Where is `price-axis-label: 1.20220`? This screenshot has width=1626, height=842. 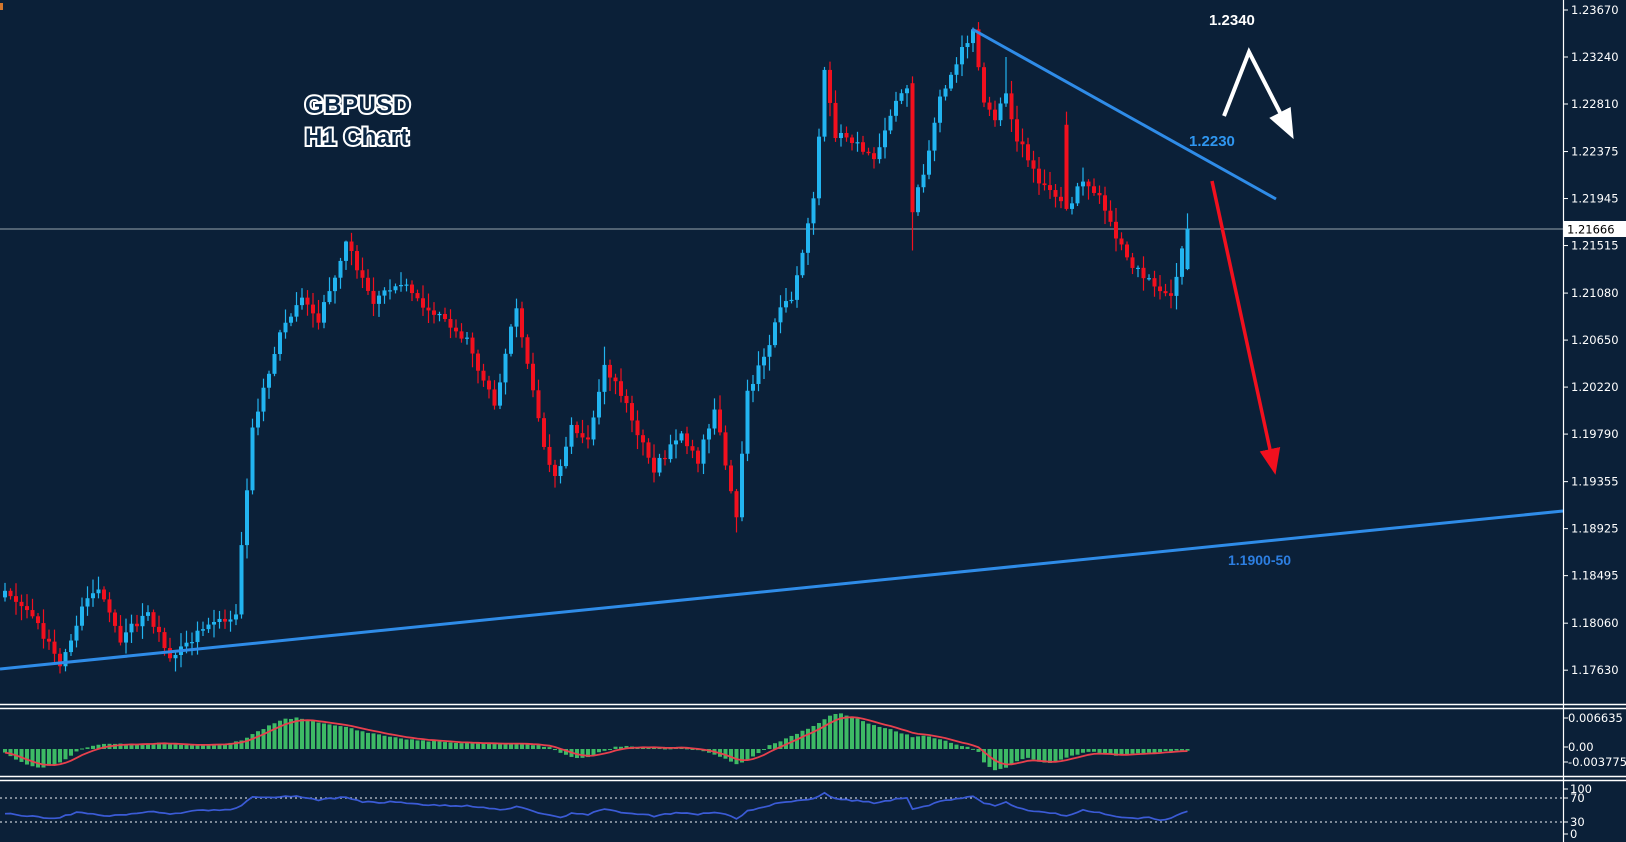 price-axis-label: 1.20220 is located at coordinates (1595, 387).